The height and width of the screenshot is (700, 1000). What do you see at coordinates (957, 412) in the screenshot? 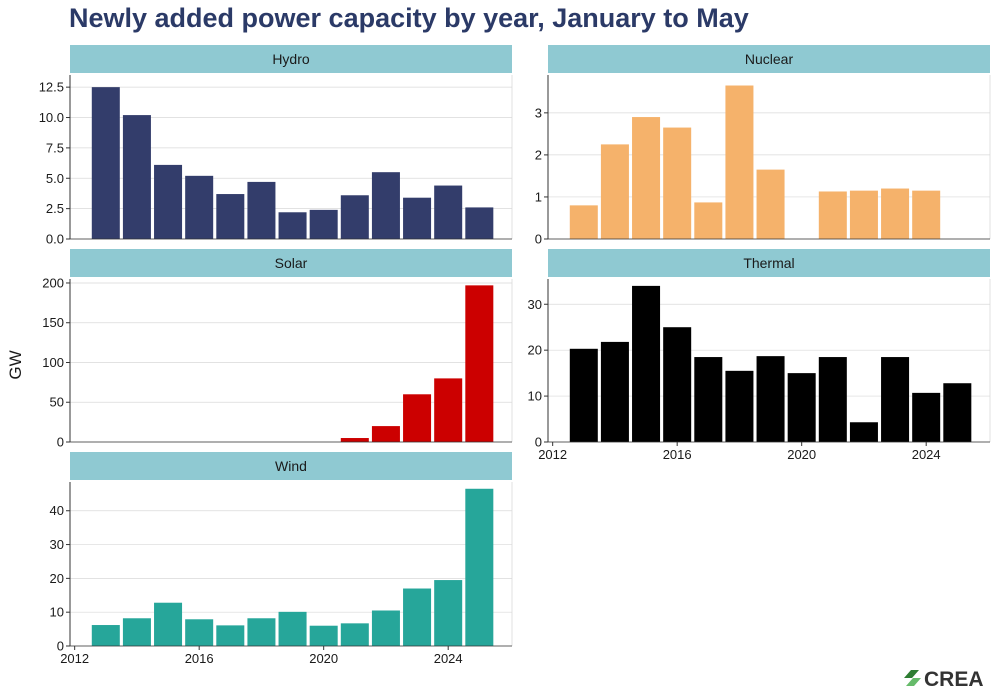
I see `bar-thermal-2025` at bounding box center [957, 412].